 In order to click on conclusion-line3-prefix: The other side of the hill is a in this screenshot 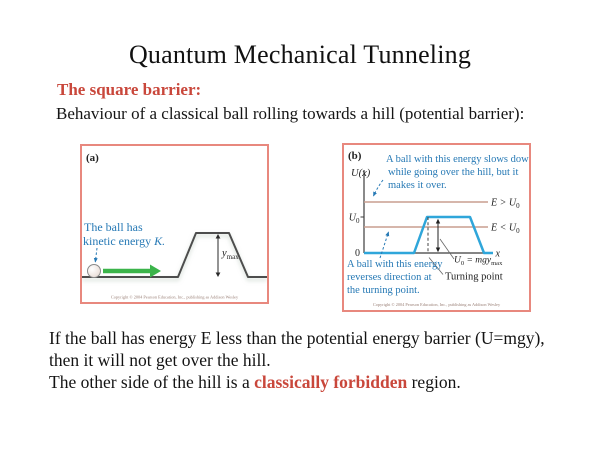, I will do `click(152, 382)`.